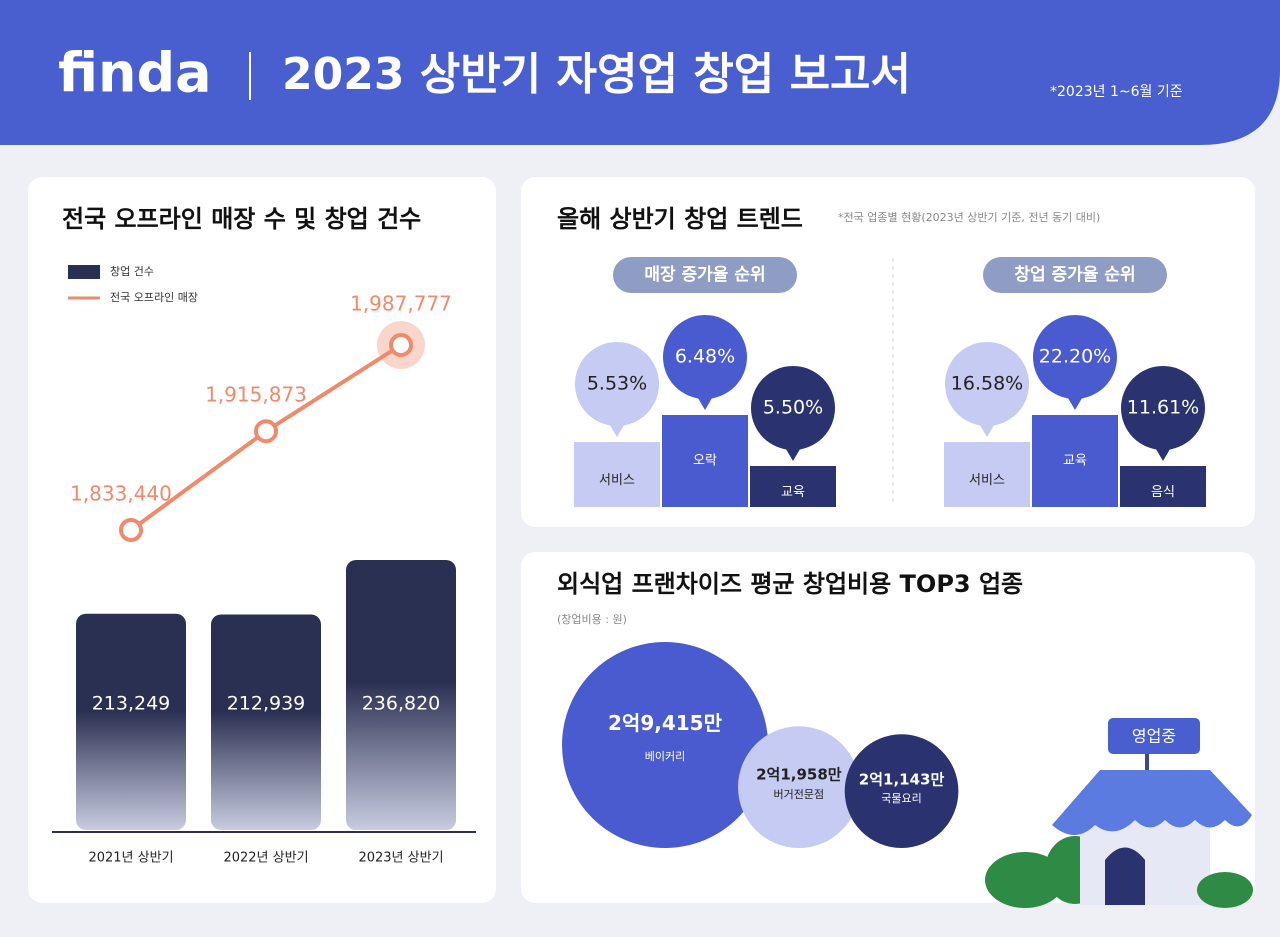  Describe the element at coordinates (401, 704) in the screenshot. I see `bar-value-label: 236,820` at that location.